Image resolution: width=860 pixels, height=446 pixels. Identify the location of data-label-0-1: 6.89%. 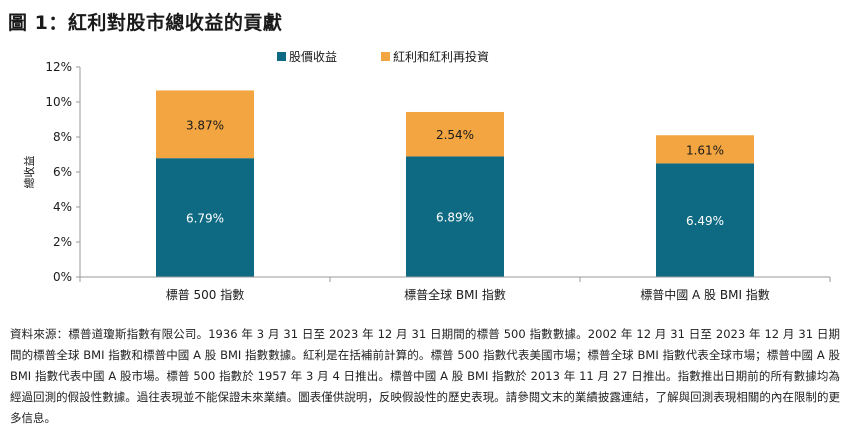
(455, 218).